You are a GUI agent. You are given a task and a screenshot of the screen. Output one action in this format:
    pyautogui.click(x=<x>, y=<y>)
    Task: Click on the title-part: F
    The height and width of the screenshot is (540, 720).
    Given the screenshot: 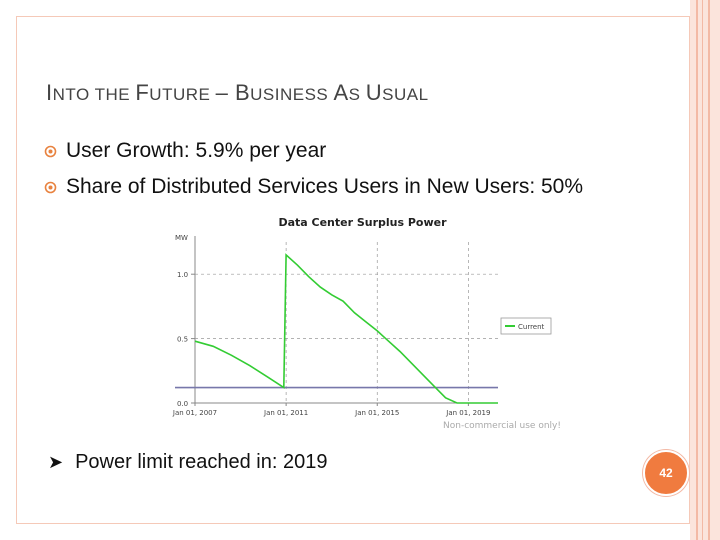 What is the action you would take?
    pyautogui.click(x=142, y=92)
    